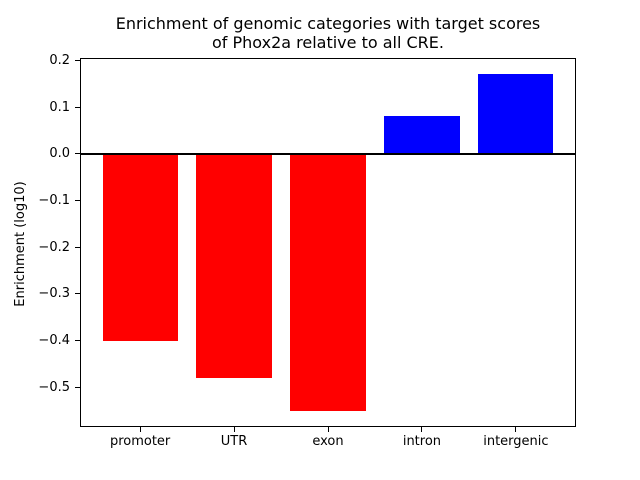 This screenshot has width=640, height=480. I want to click on y-tick-label: −0.1, so click(54, 200).